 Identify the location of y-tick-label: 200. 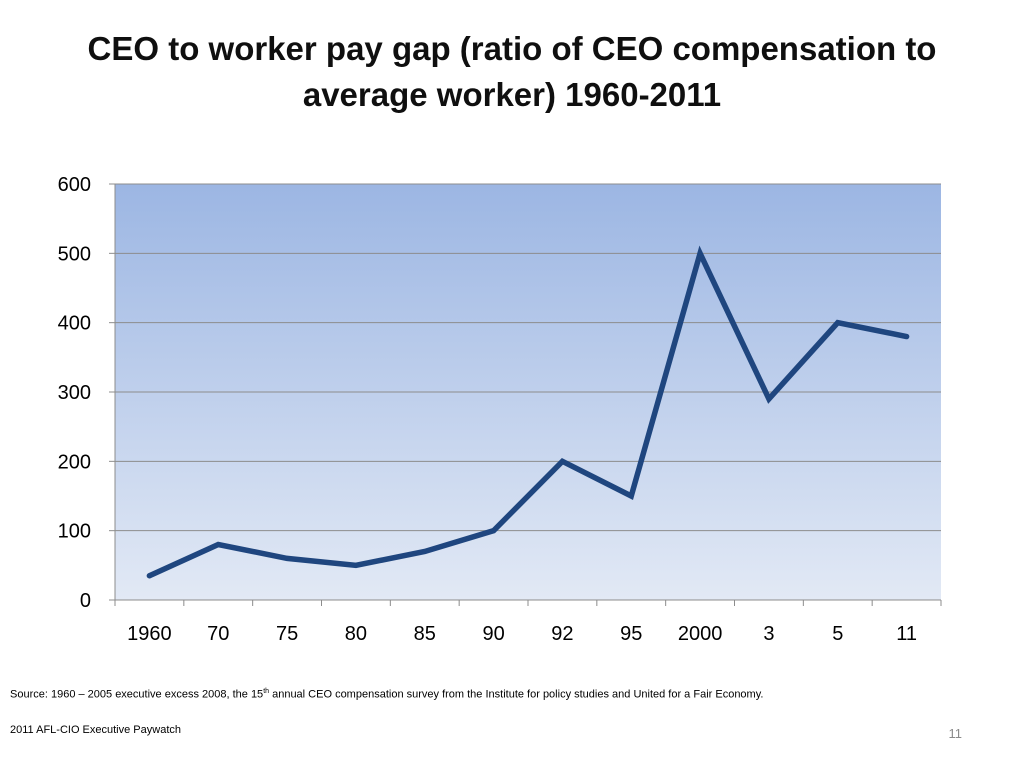
(74, 462).